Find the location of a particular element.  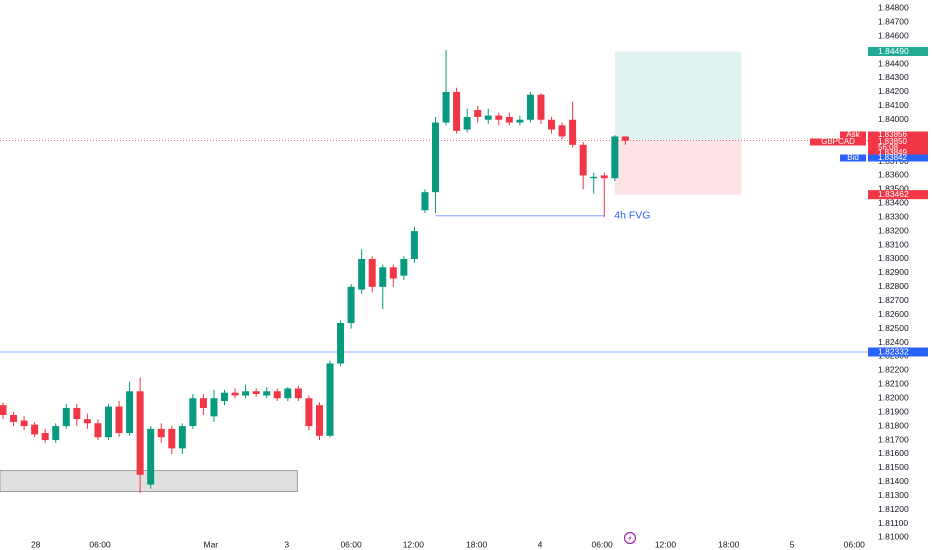

y-tick-label: 1.82200 is located at coordinates (893, 370).